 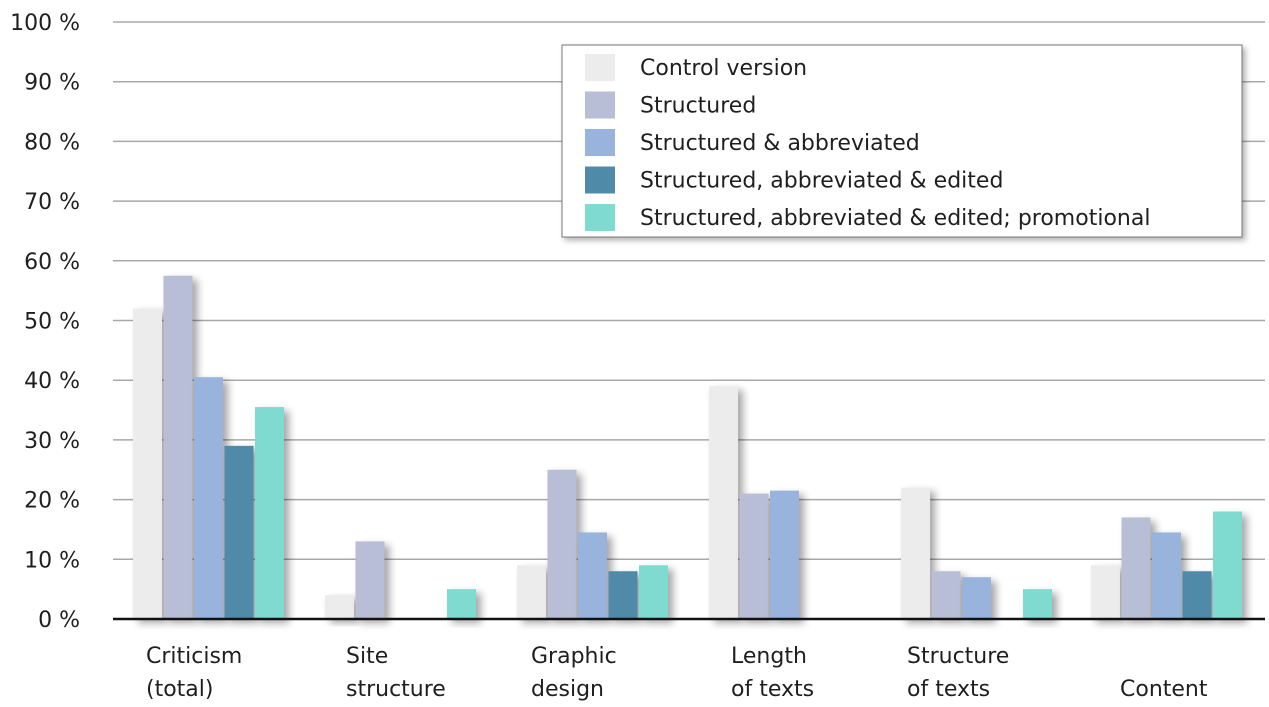 What do you see at coordinates (52, 381) in the screenshot?
I see `y-tick-label: 40 %` at bounding box center [52, 381].